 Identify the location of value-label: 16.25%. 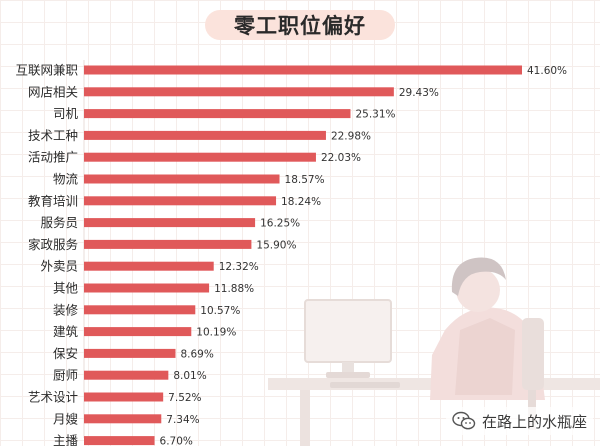
(280, 224).